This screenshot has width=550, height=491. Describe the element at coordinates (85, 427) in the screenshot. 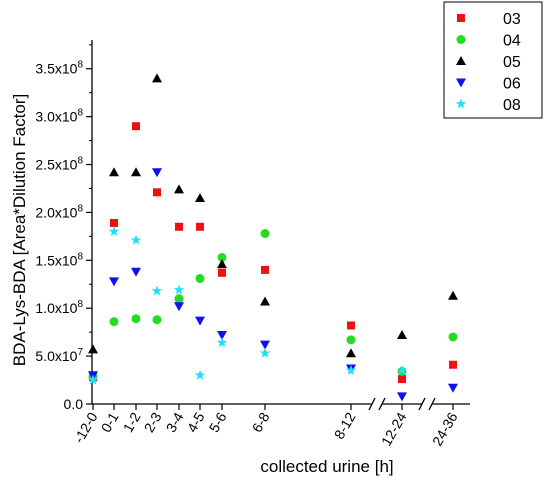

I see `x-tick-label: -12-0` at that location.